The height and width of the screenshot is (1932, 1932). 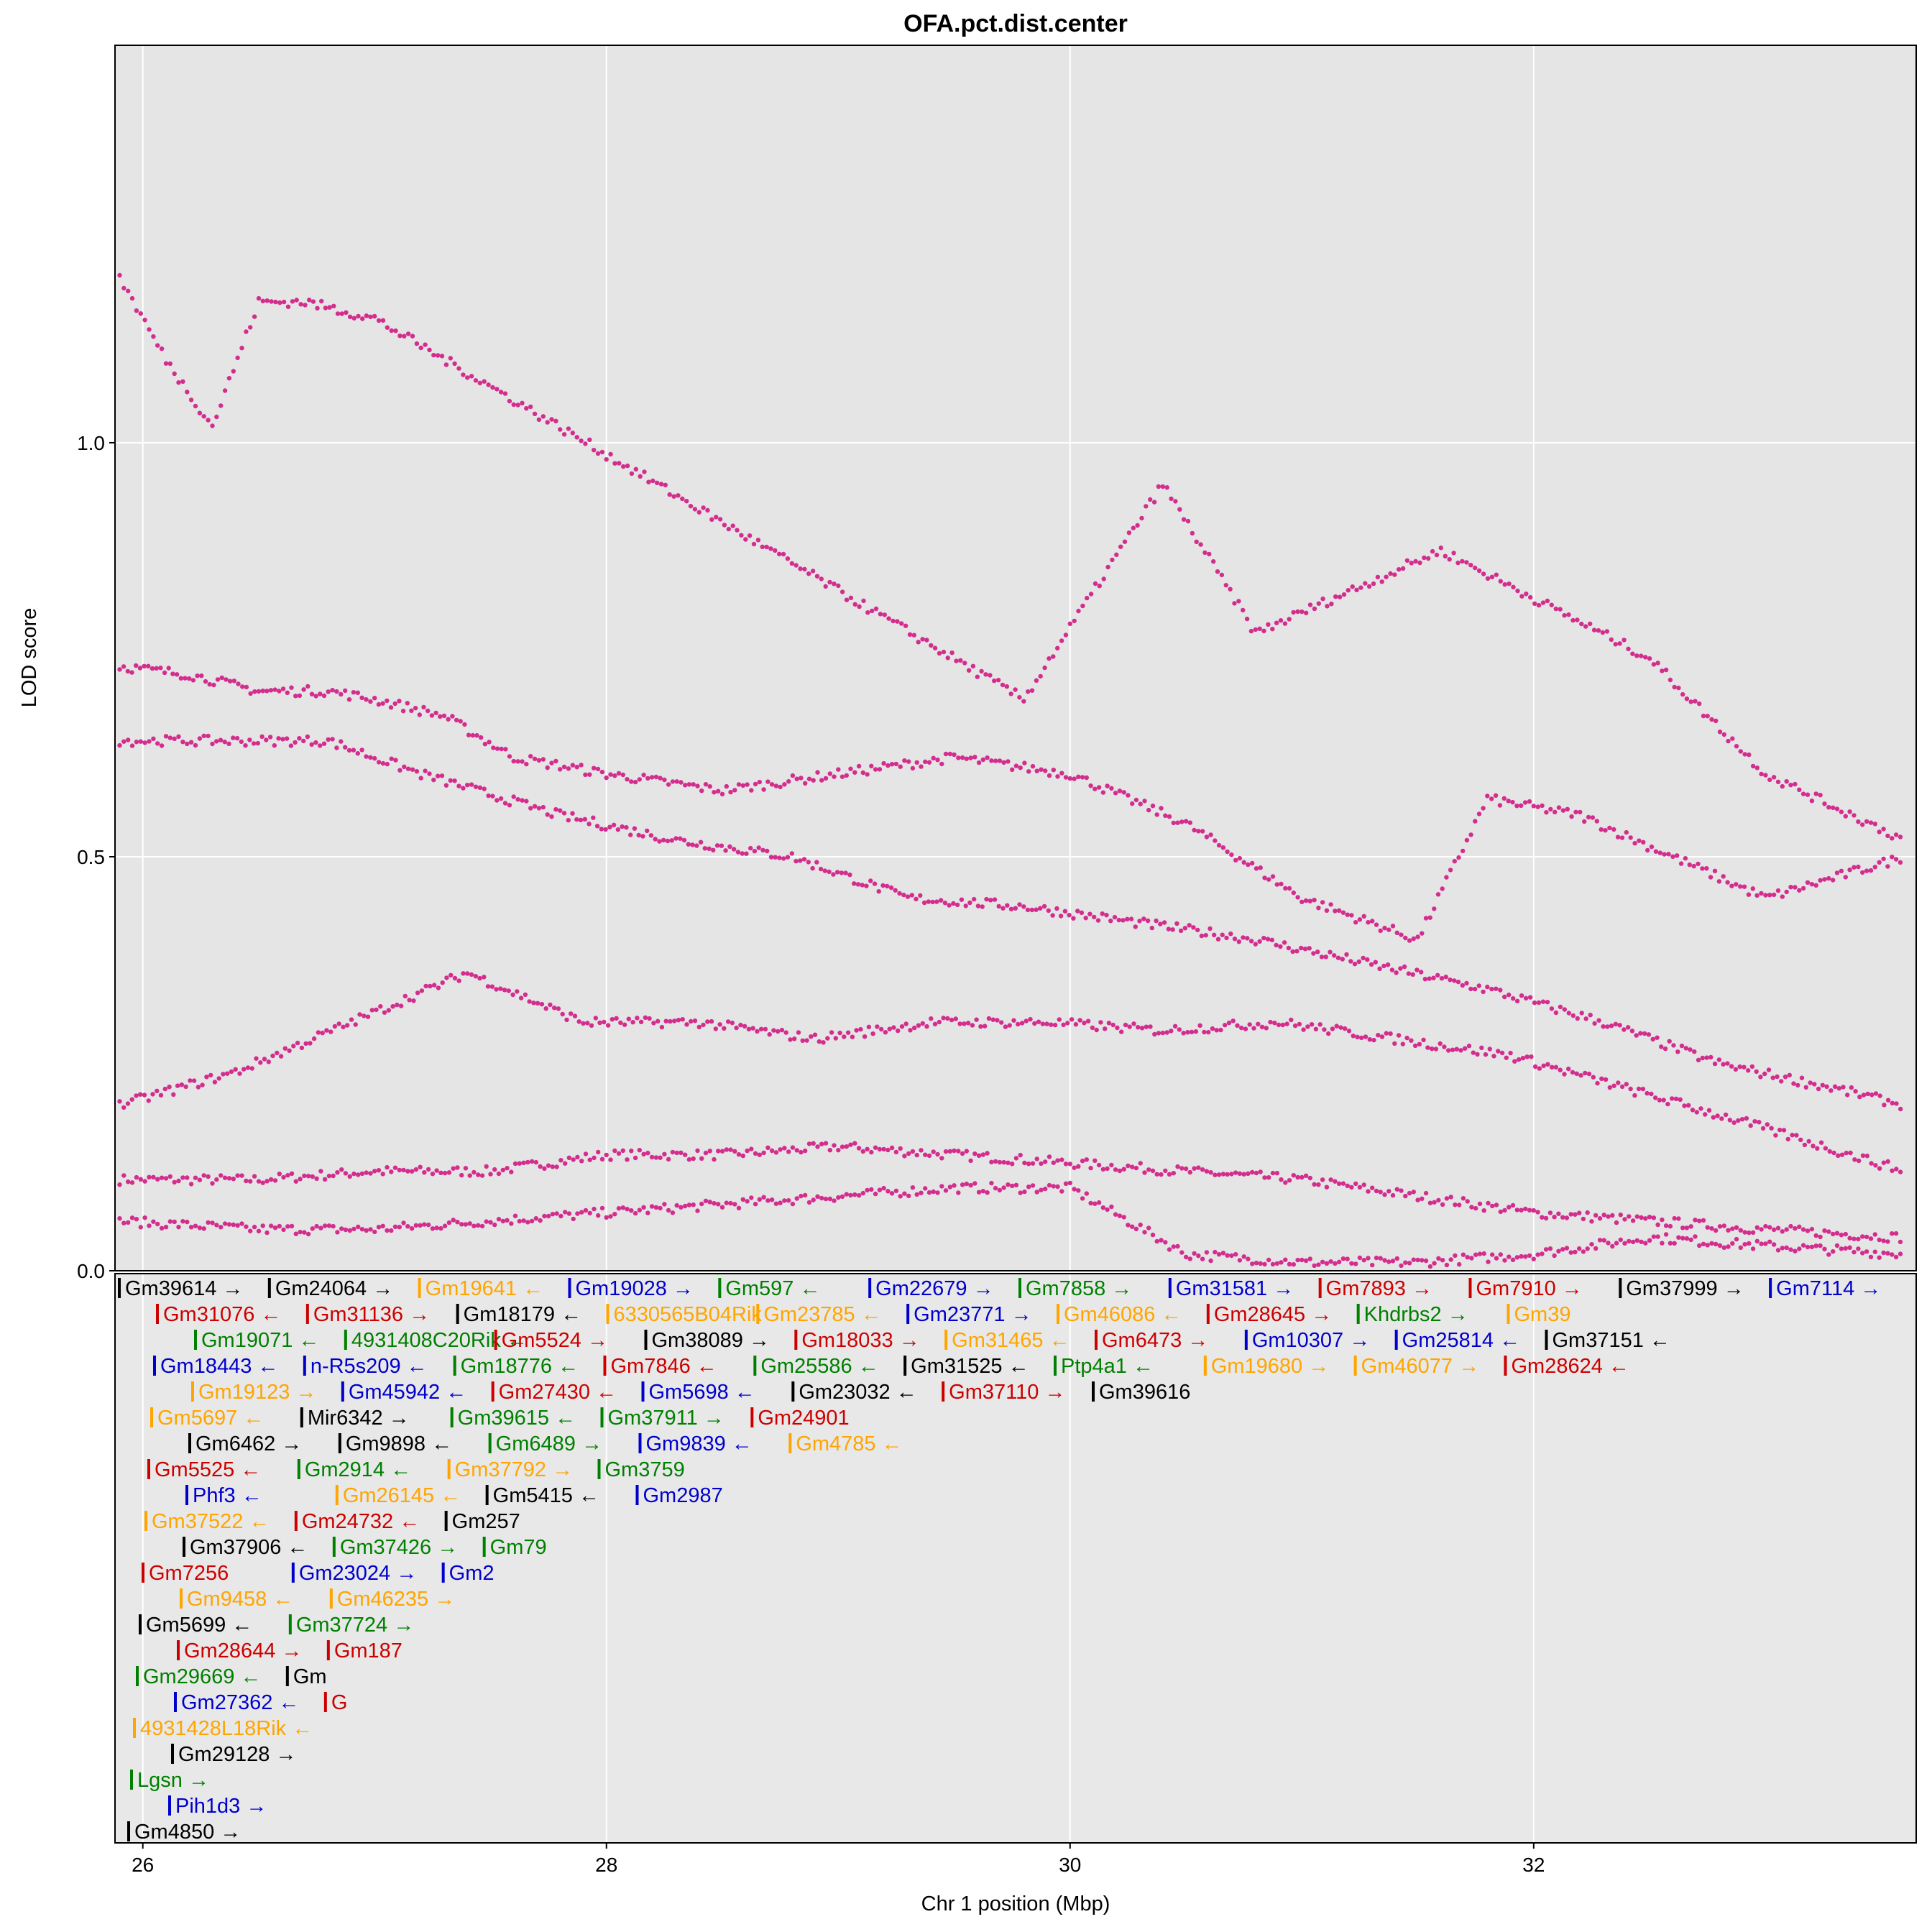 What do you see at coordinates (96, 857) in the screenshot?
I see `y-axis: 0.00.51.0` at bounding box center [96, 857].